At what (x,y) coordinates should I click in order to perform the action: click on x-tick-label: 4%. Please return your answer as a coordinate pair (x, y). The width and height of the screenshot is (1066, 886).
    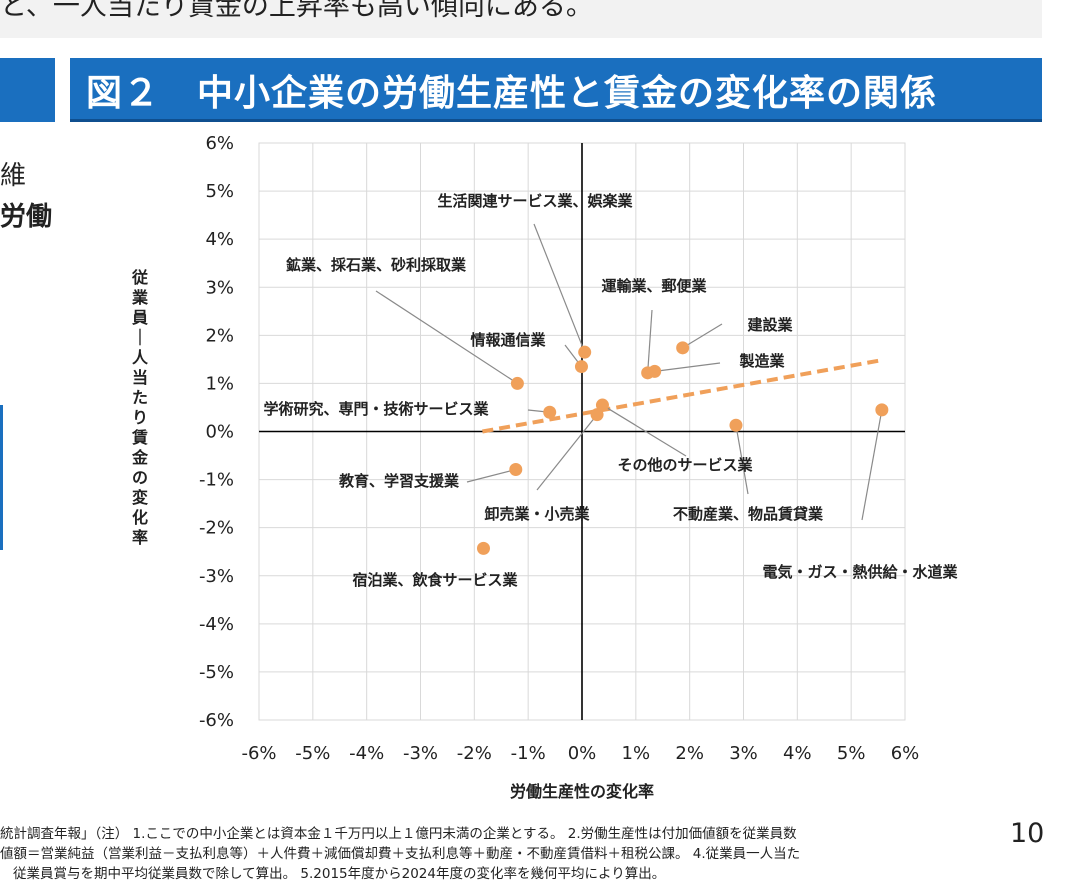
    Looking at the image, I should click on (797, 753).